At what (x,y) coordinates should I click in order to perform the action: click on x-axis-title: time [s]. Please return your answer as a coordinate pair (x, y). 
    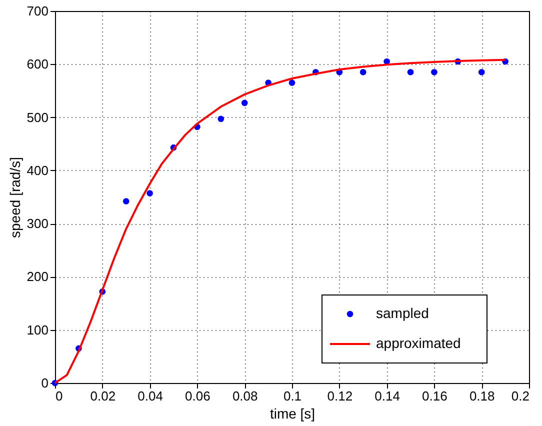
    Looking at the image, I should click on (293, 414).